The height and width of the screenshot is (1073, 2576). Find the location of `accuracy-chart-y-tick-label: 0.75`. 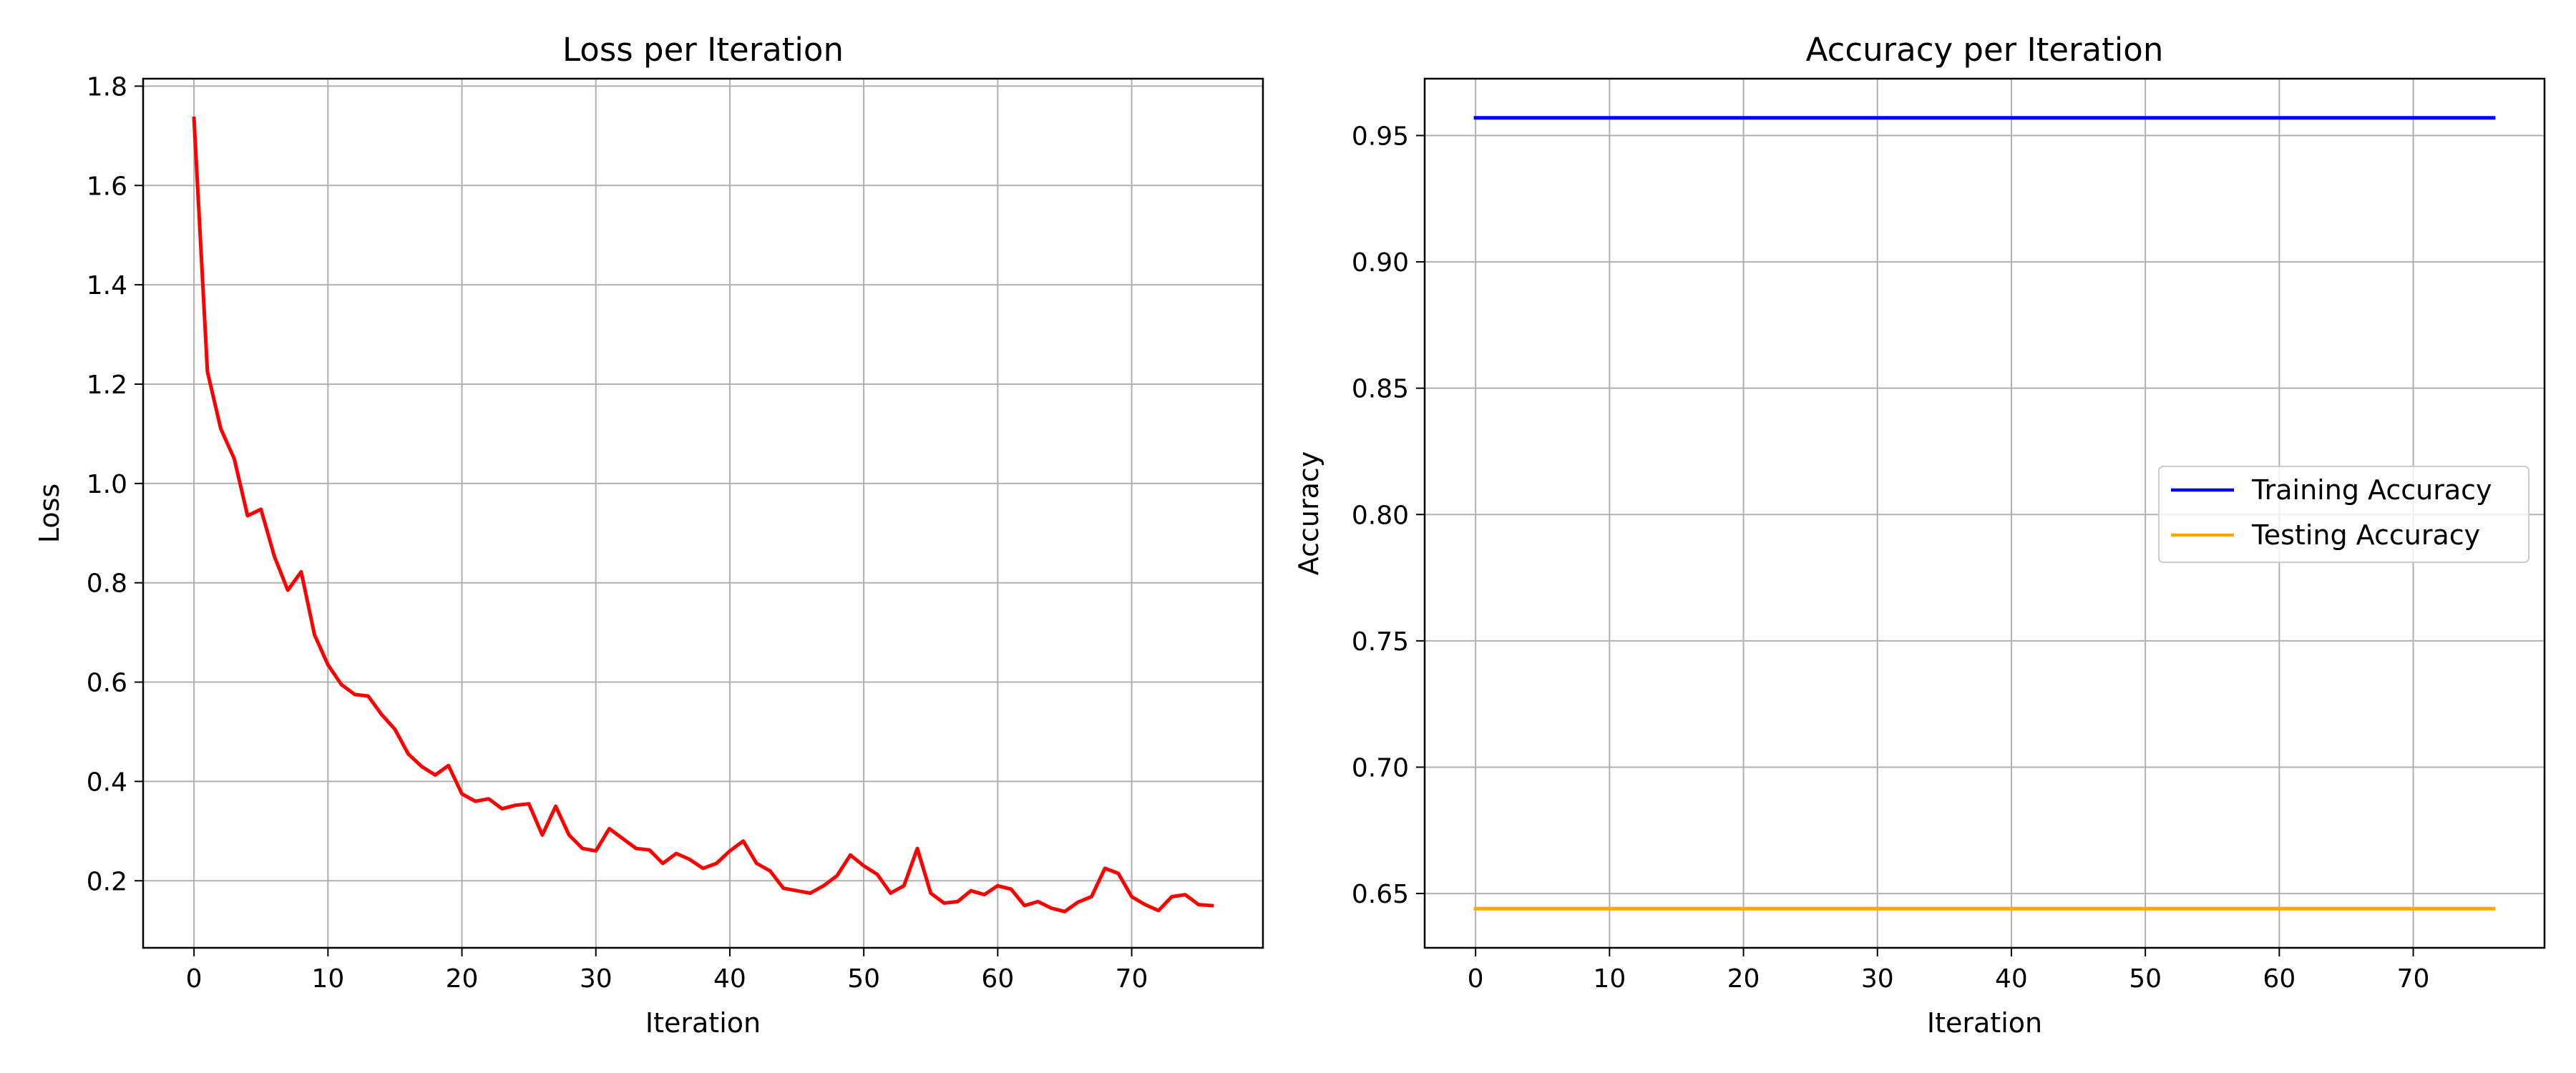

accuracy-chart-y-tick-label: 0.75 is located at coordinates (1380, 642).